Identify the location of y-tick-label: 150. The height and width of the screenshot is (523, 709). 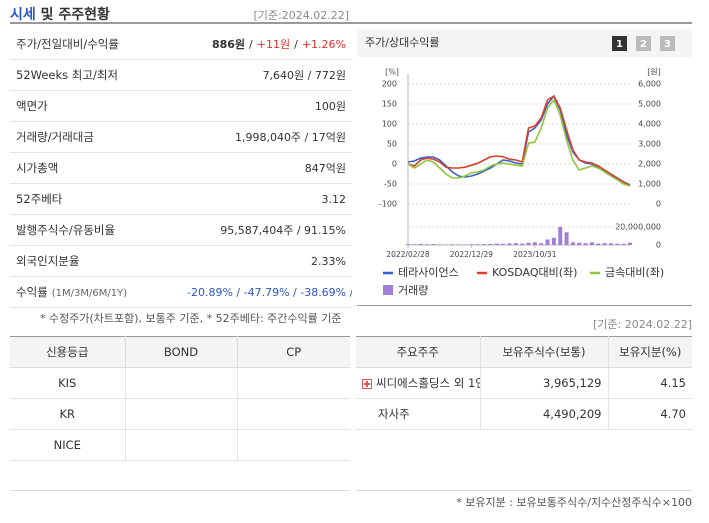
(389, 104).